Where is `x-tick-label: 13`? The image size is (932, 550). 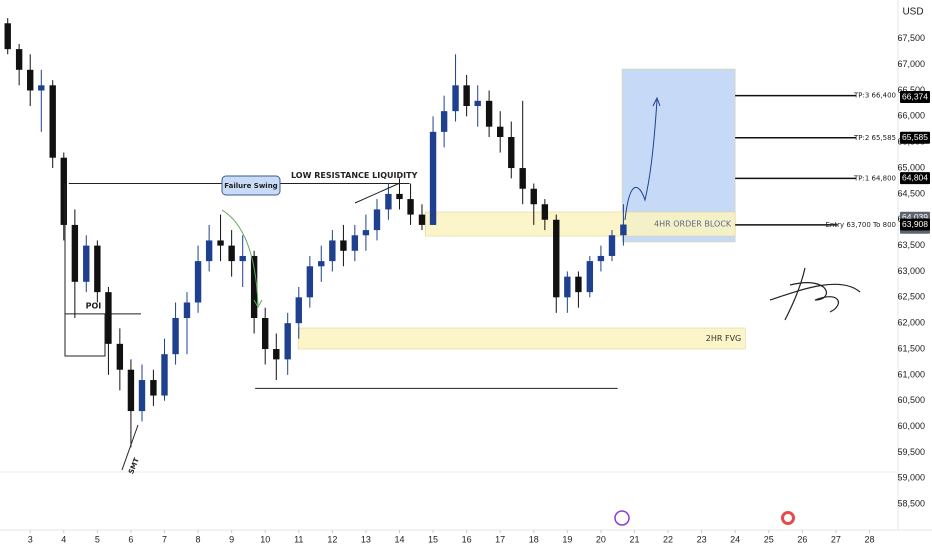
x-tick-label: 13 is located at coordinates (366, 539).